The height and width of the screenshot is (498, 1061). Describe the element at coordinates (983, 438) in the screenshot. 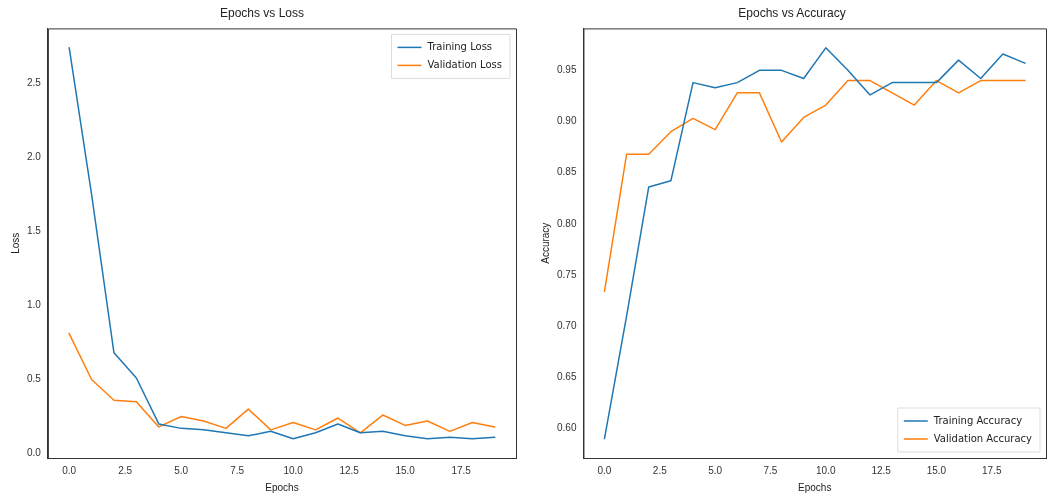

I see `legend-label: Validation Accuracy` at that location.